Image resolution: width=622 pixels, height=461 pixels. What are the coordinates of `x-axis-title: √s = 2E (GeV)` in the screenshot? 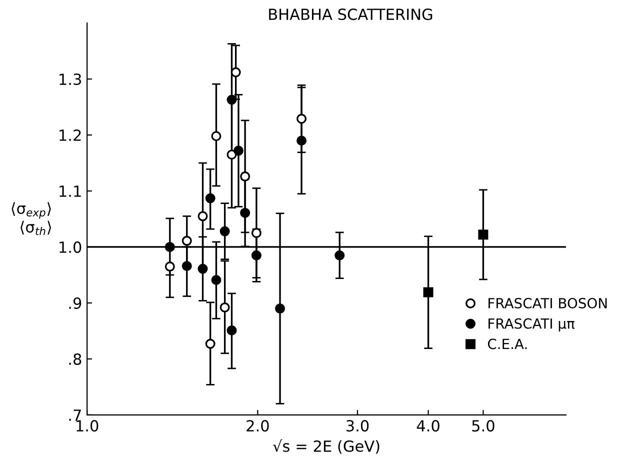 It's located at (326, 446).